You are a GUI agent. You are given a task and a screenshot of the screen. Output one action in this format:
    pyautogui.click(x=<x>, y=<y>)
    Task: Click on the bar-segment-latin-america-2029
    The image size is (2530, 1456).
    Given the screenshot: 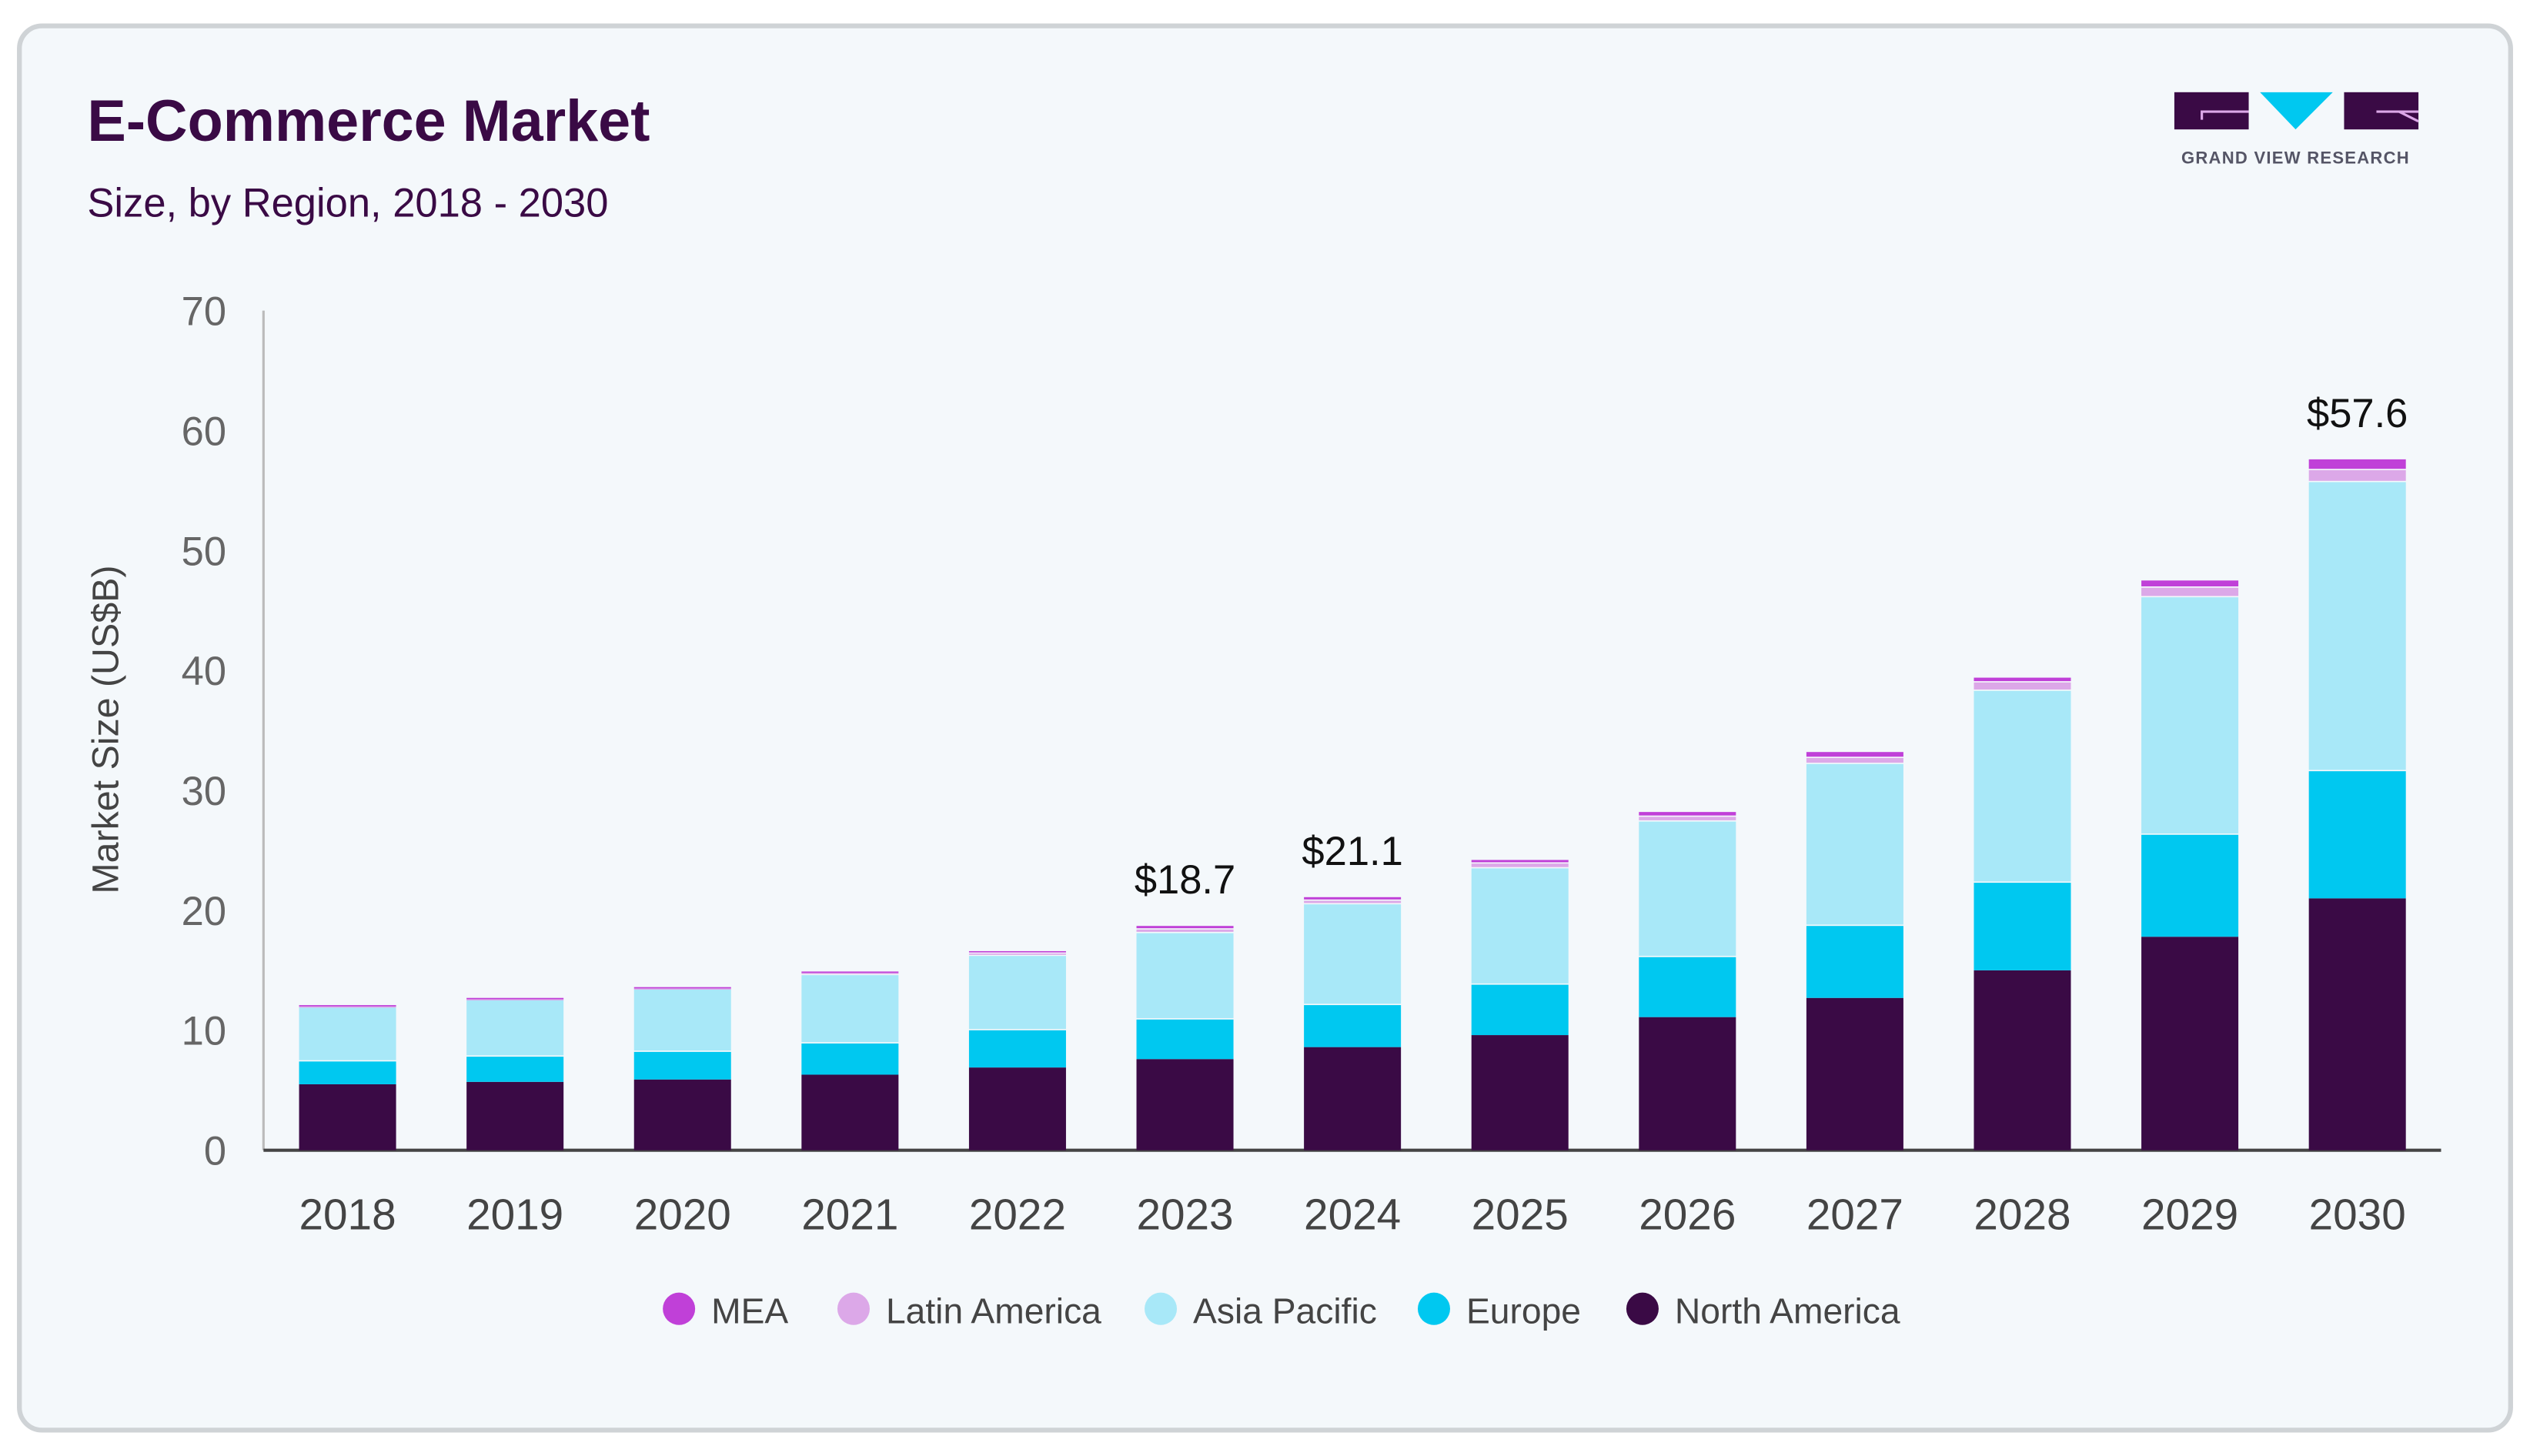 What is the action you would take?
    pyautogui.click(x=2190, y=591)
    